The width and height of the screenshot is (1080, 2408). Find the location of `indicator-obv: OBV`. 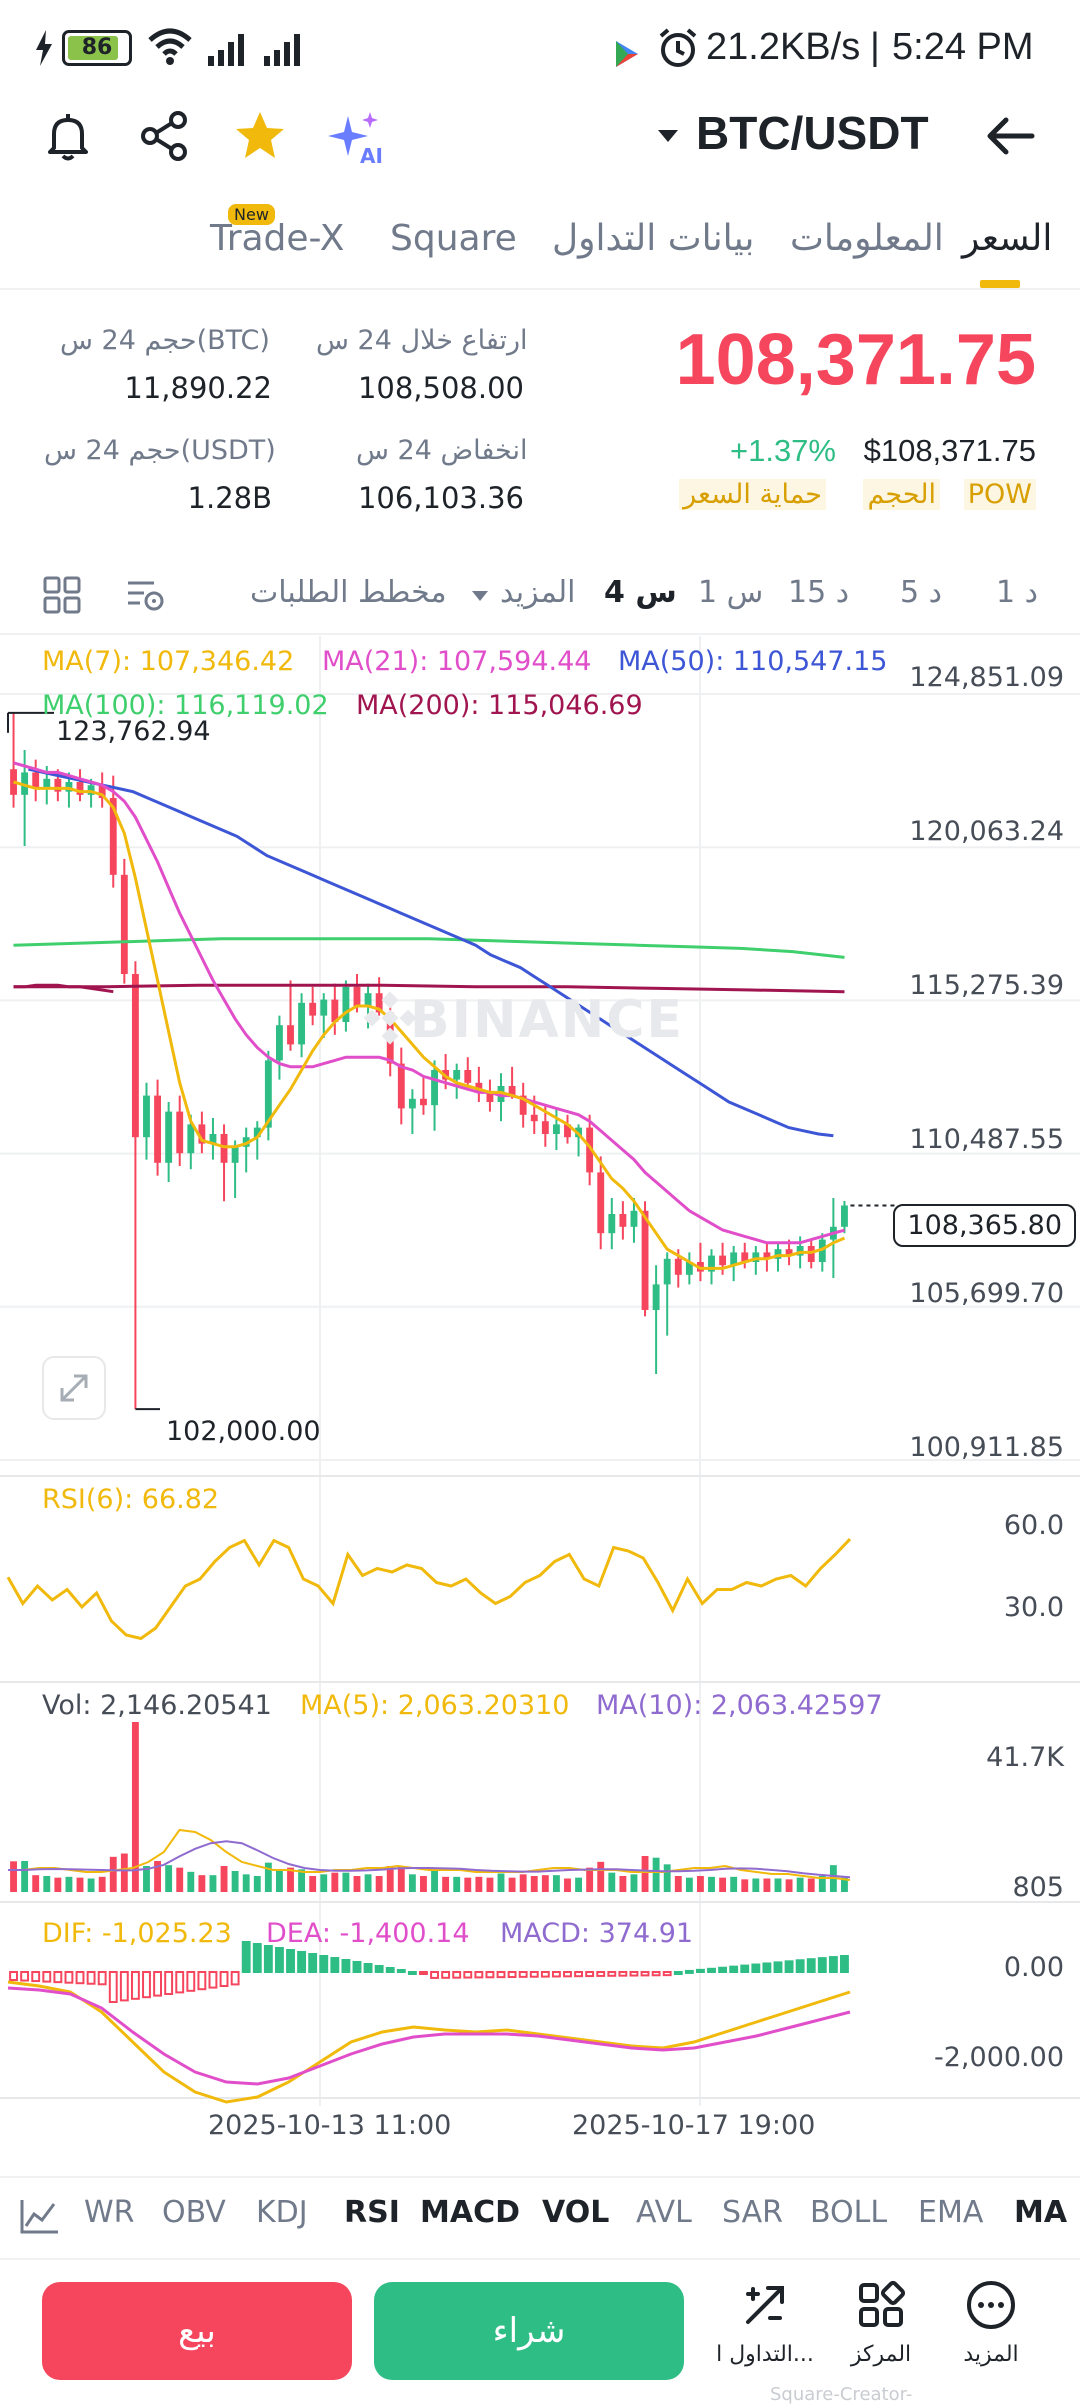

indicator-obv: OBV is located at coordinates (194, 2212).